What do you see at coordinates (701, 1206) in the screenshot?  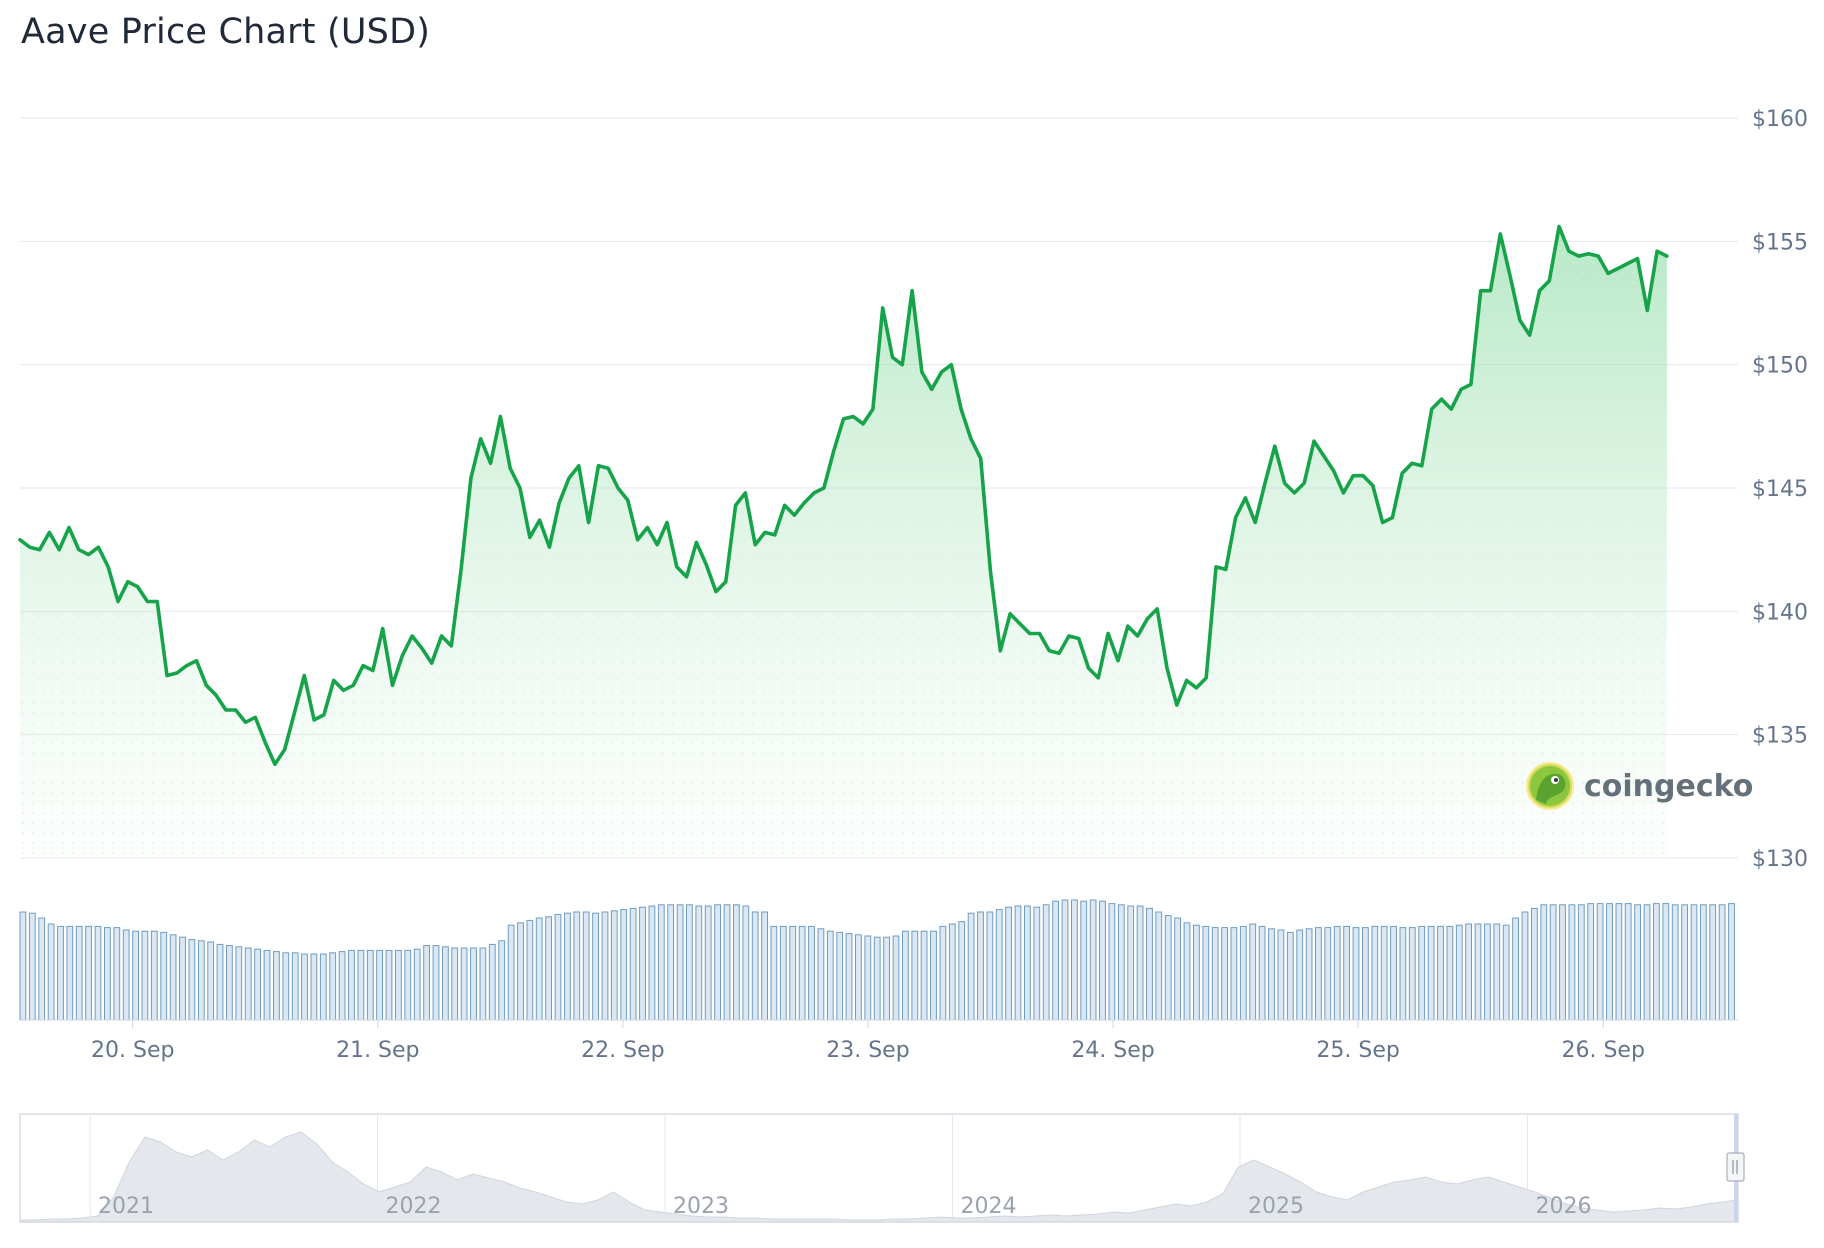 I see `navigator-year-label: 2023` at bounding box center [701, 1206].